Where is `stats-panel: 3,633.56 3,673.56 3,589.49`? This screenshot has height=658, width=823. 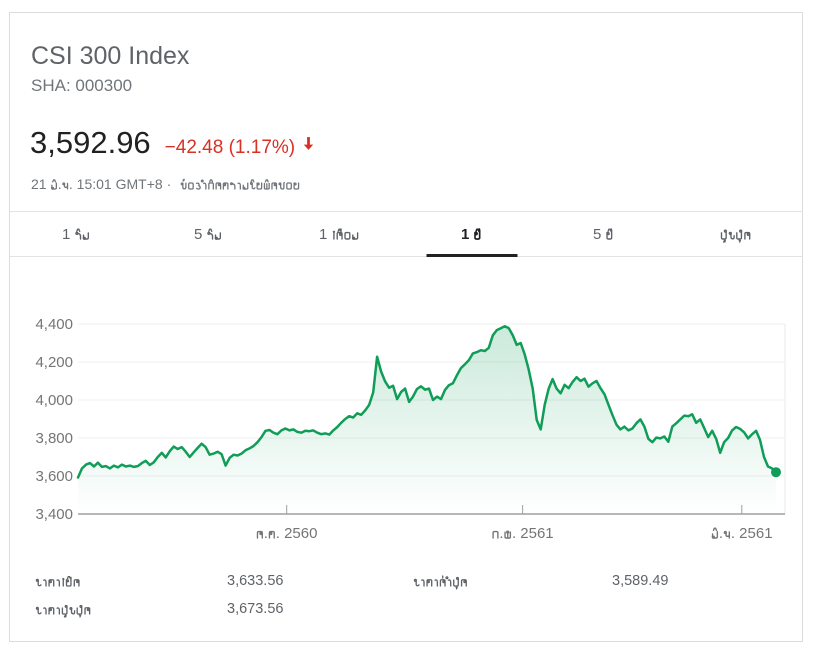 stats-panel: 3,633.56 3,673.56 3,589.49 is located at coordinates (406, 598).